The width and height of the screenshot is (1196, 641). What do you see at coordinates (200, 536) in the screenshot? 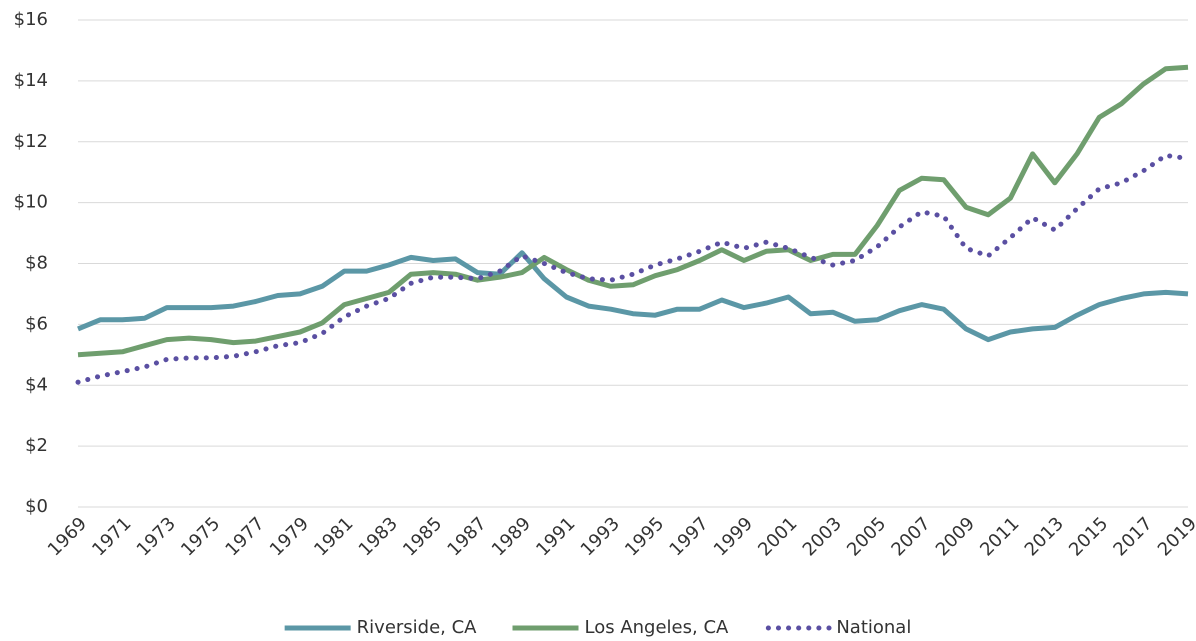
I see `x-tick-label: 1975` at bounding box center [200, 536].